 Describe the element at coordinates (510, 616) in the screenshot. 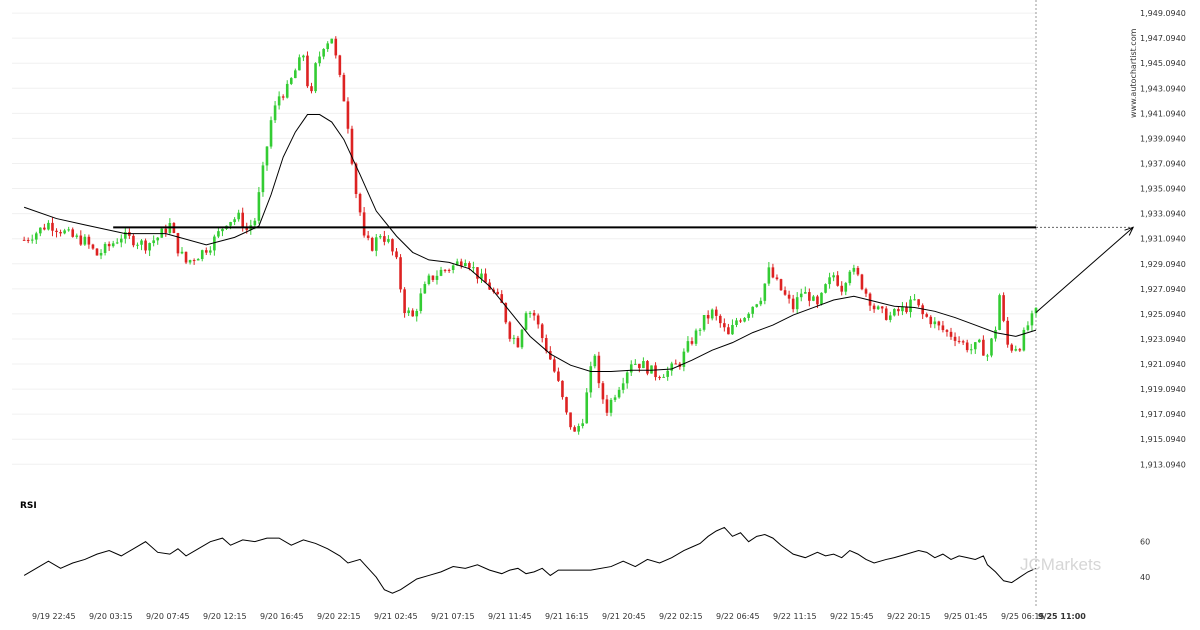

I see `x-tick-label: 9/21 11:45` at that location.